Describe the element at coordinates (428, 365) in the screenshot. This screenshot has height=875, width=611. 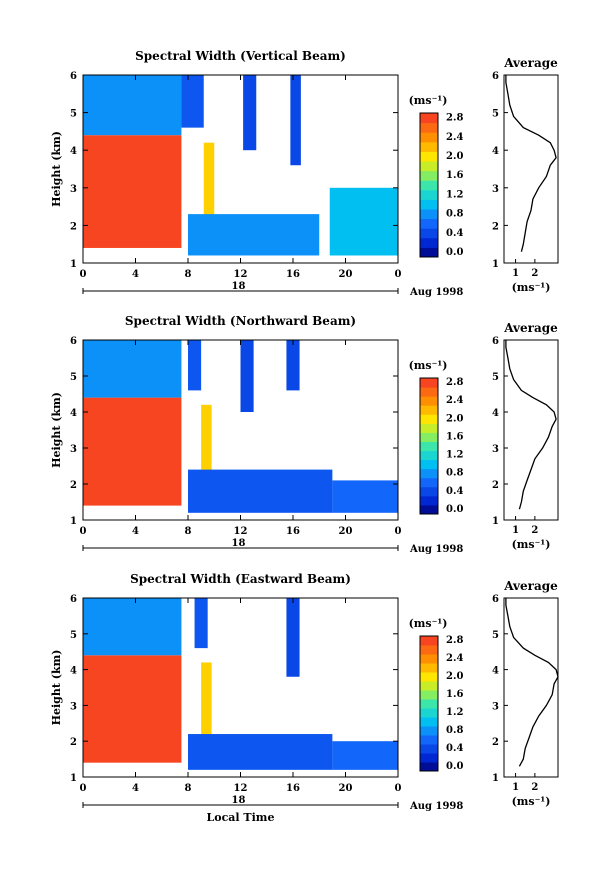
I see `colorbar-unit: (ms⁻¹)` at that location.